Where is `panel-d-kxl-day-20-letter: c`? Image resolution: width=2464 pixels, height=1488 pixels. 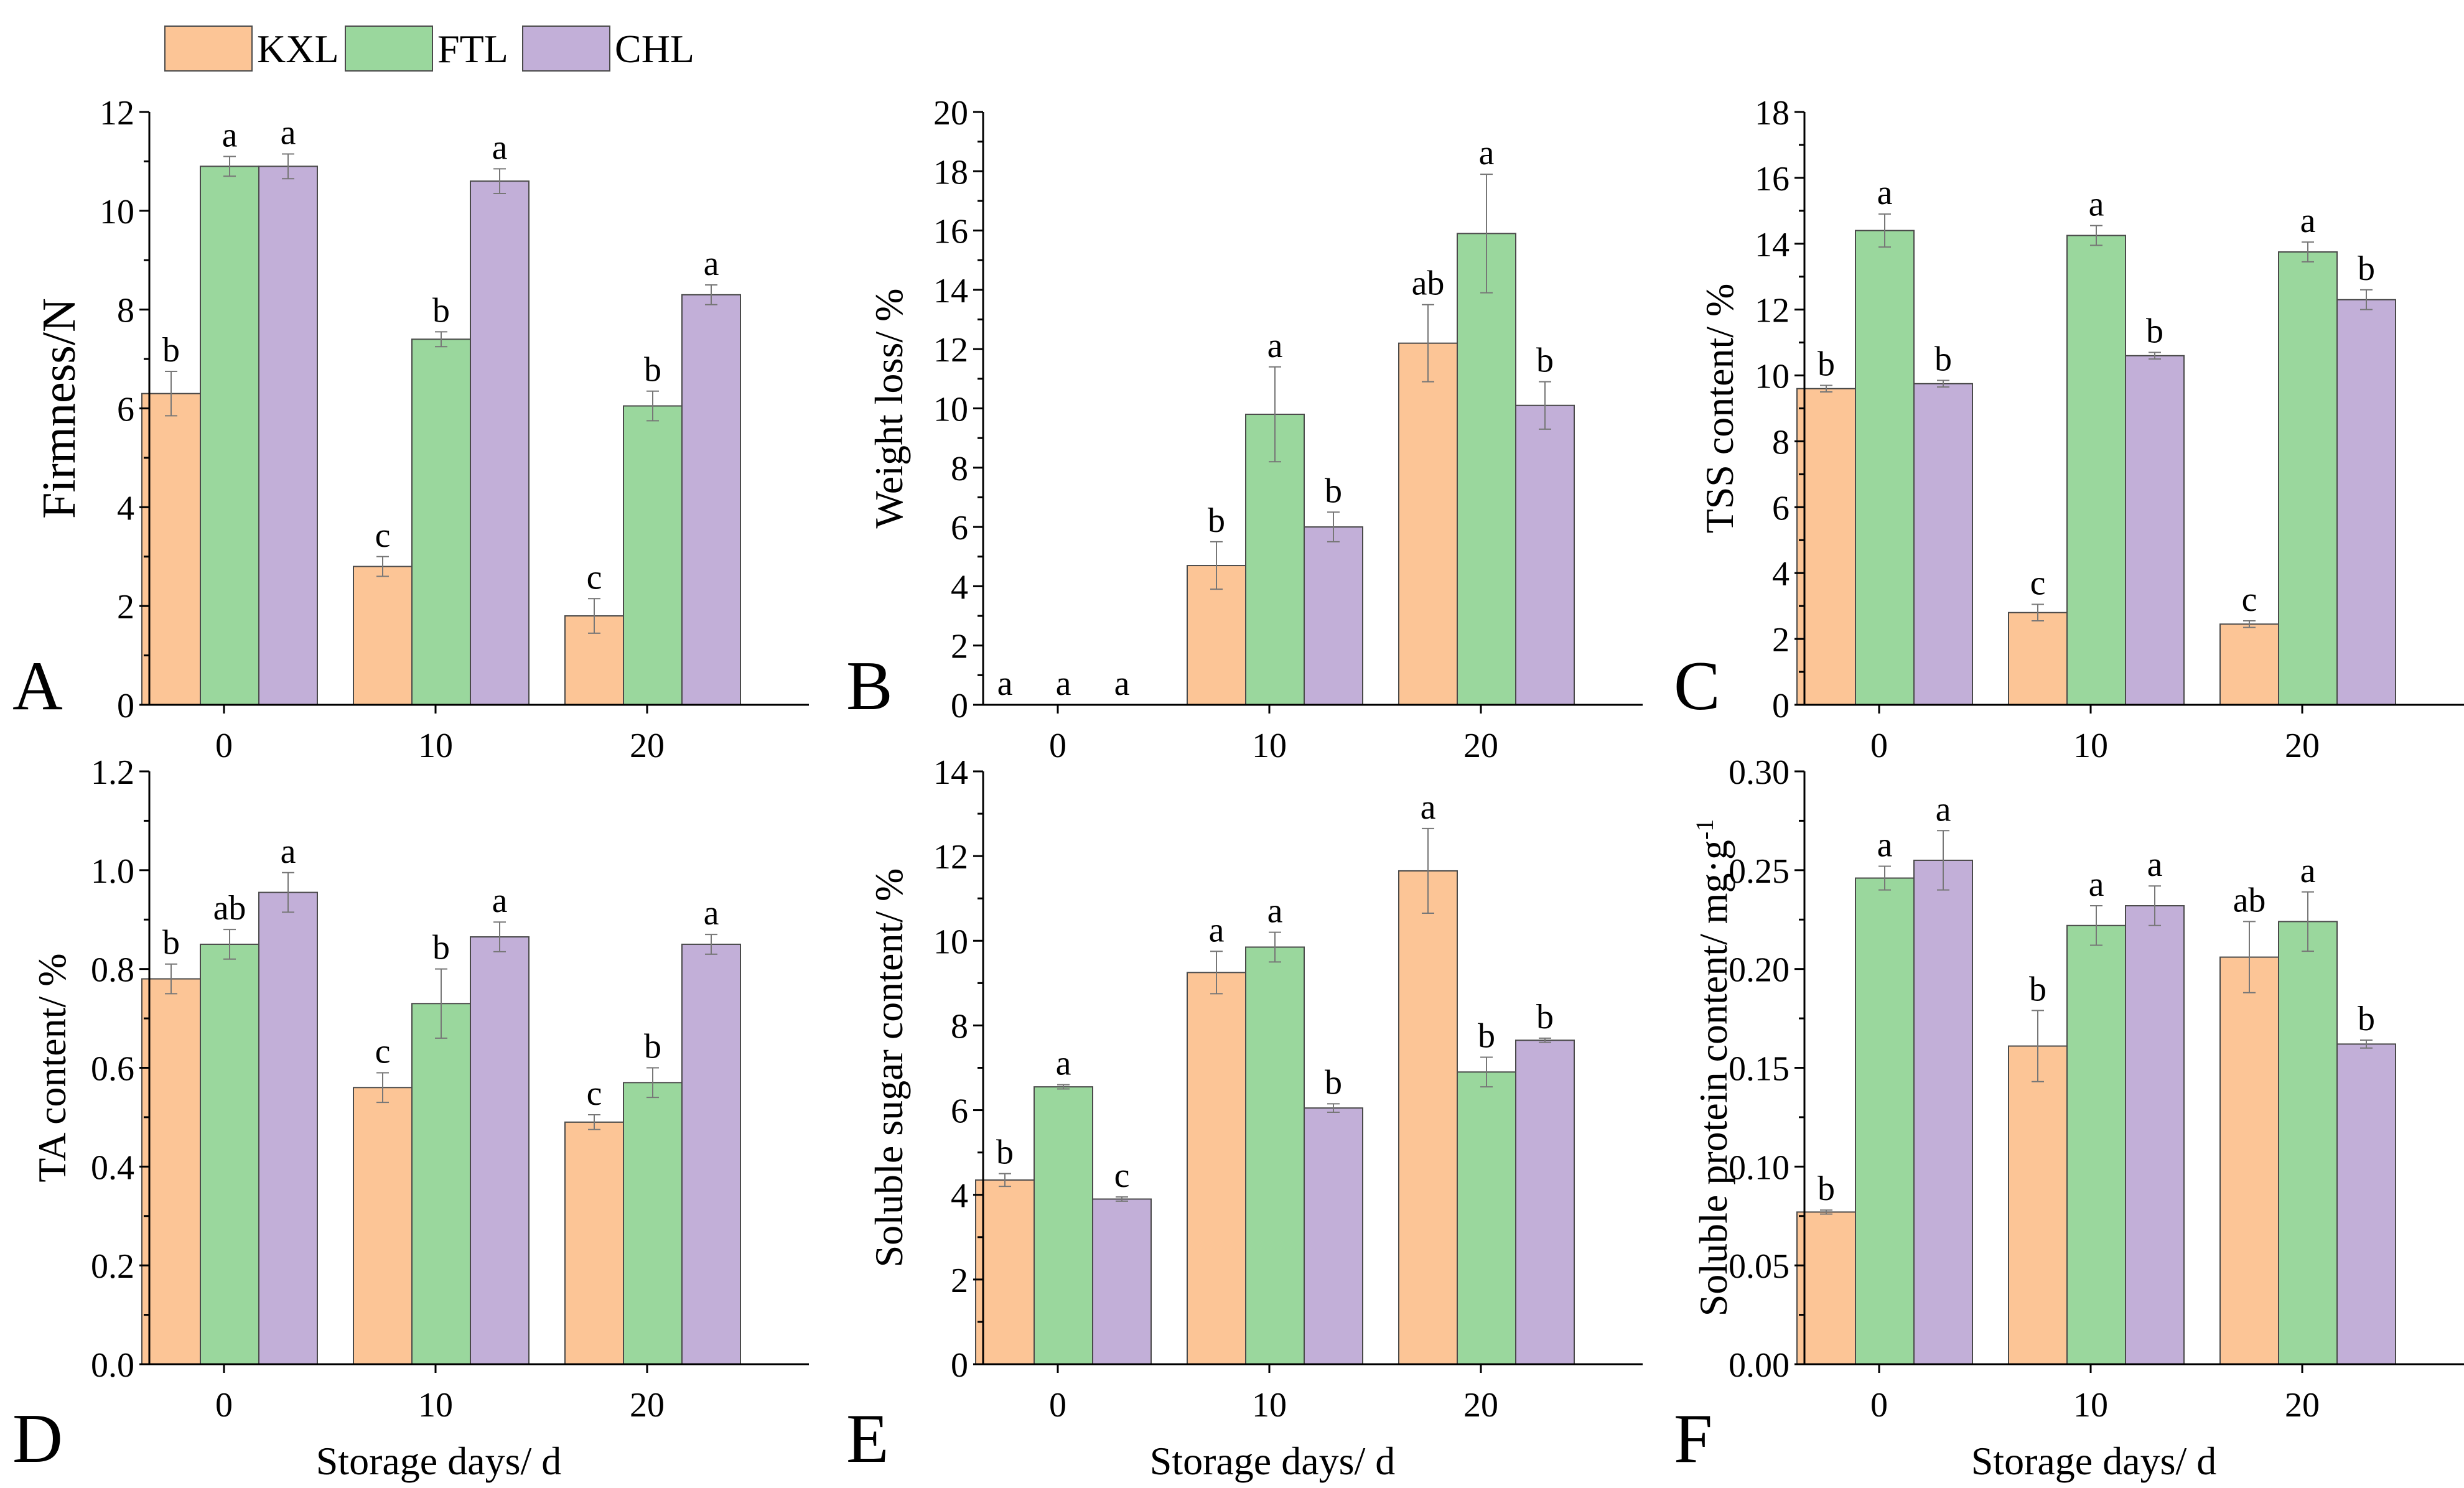
panel-d-kxl-day-20-letter: c is located at coordinates (594, 1093).